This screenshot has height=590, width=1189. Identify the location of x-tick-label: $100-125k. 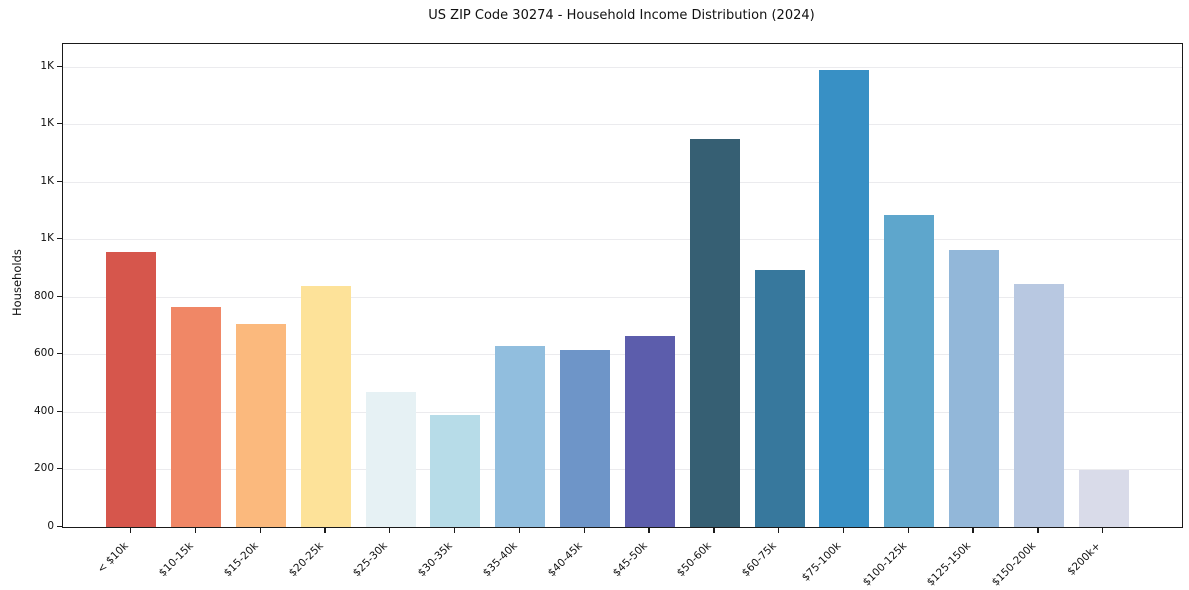
(884, 564).